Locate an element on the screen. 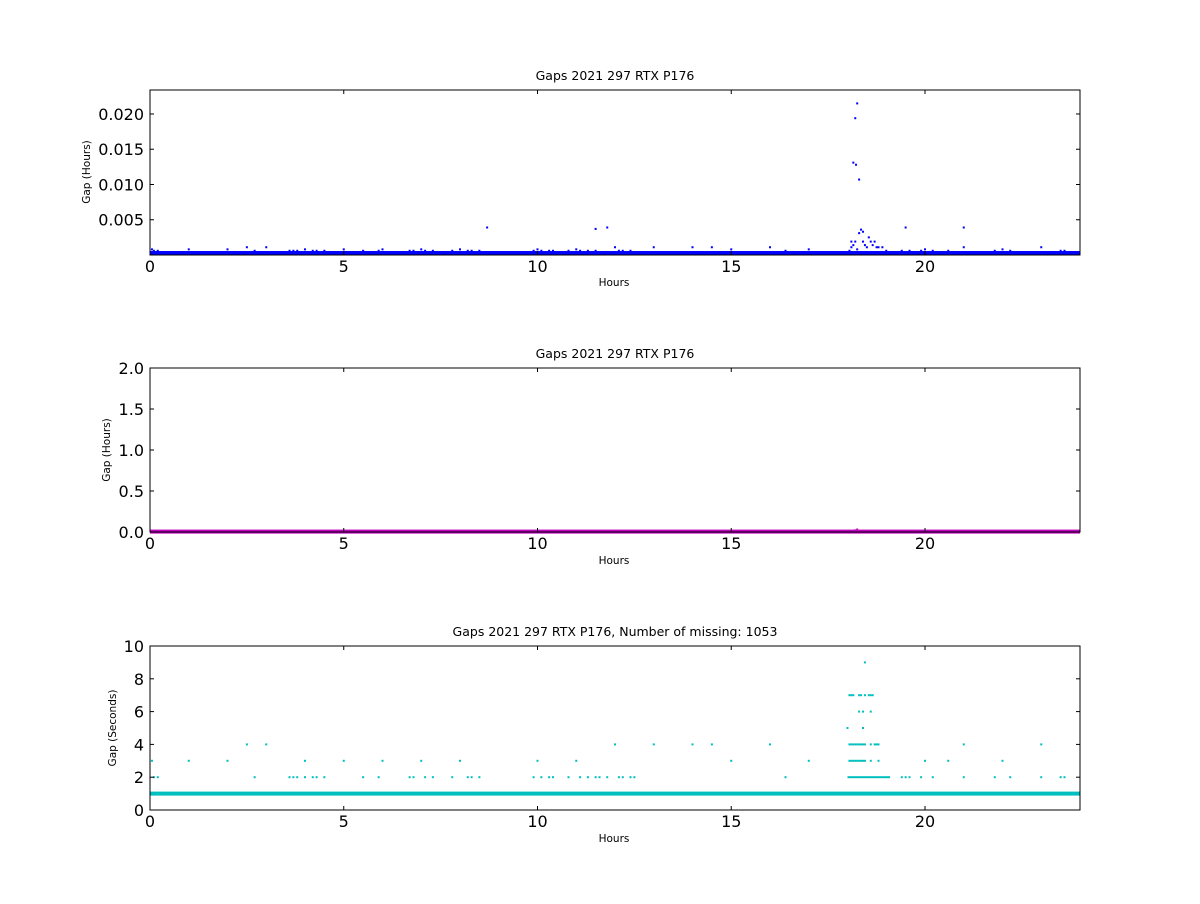 This screenshot has width=1200, height=904. subplot-2-frame is located at coordinates (615, 450).